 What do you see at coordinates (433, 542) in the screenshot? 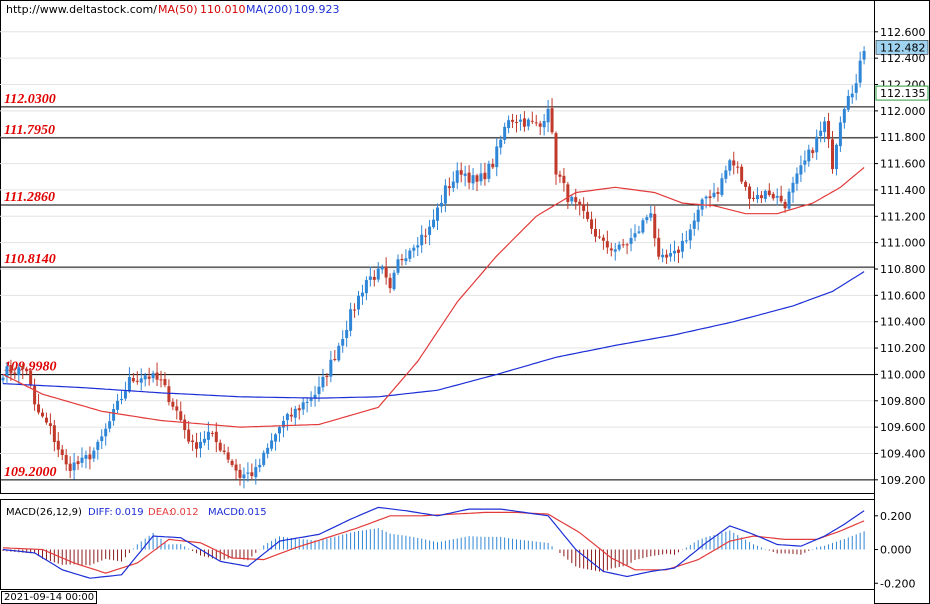
I see `macd-diff-line` at bounding box center [433, 542].